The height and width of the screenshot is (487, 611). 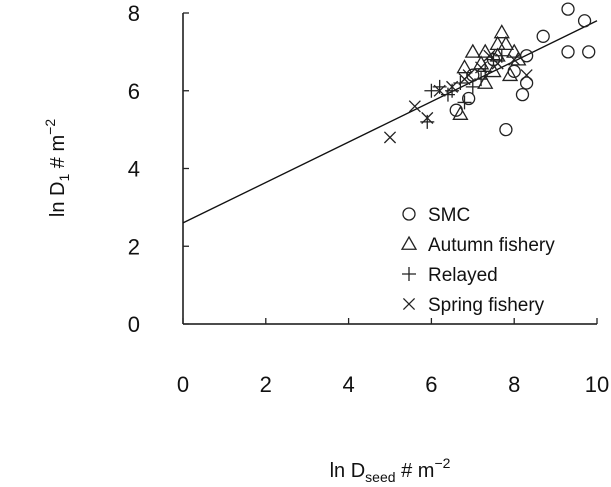 What do you see at coordinates (58, 200) in the screenshot?
I see `y-axis-title-base: ln D` at bounding box center [58, 200].